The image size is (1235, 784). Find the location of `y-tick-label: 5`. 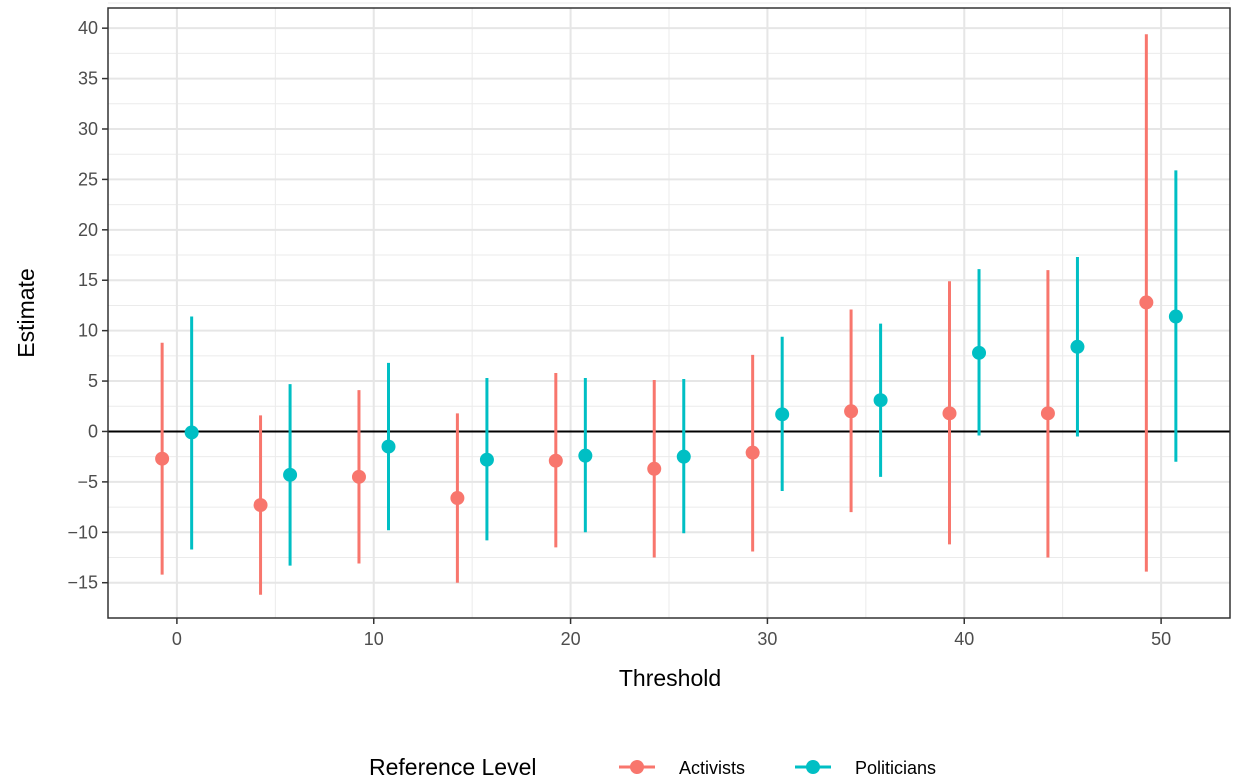

y-tick-label: 5 is located at coordinates (93, 381).